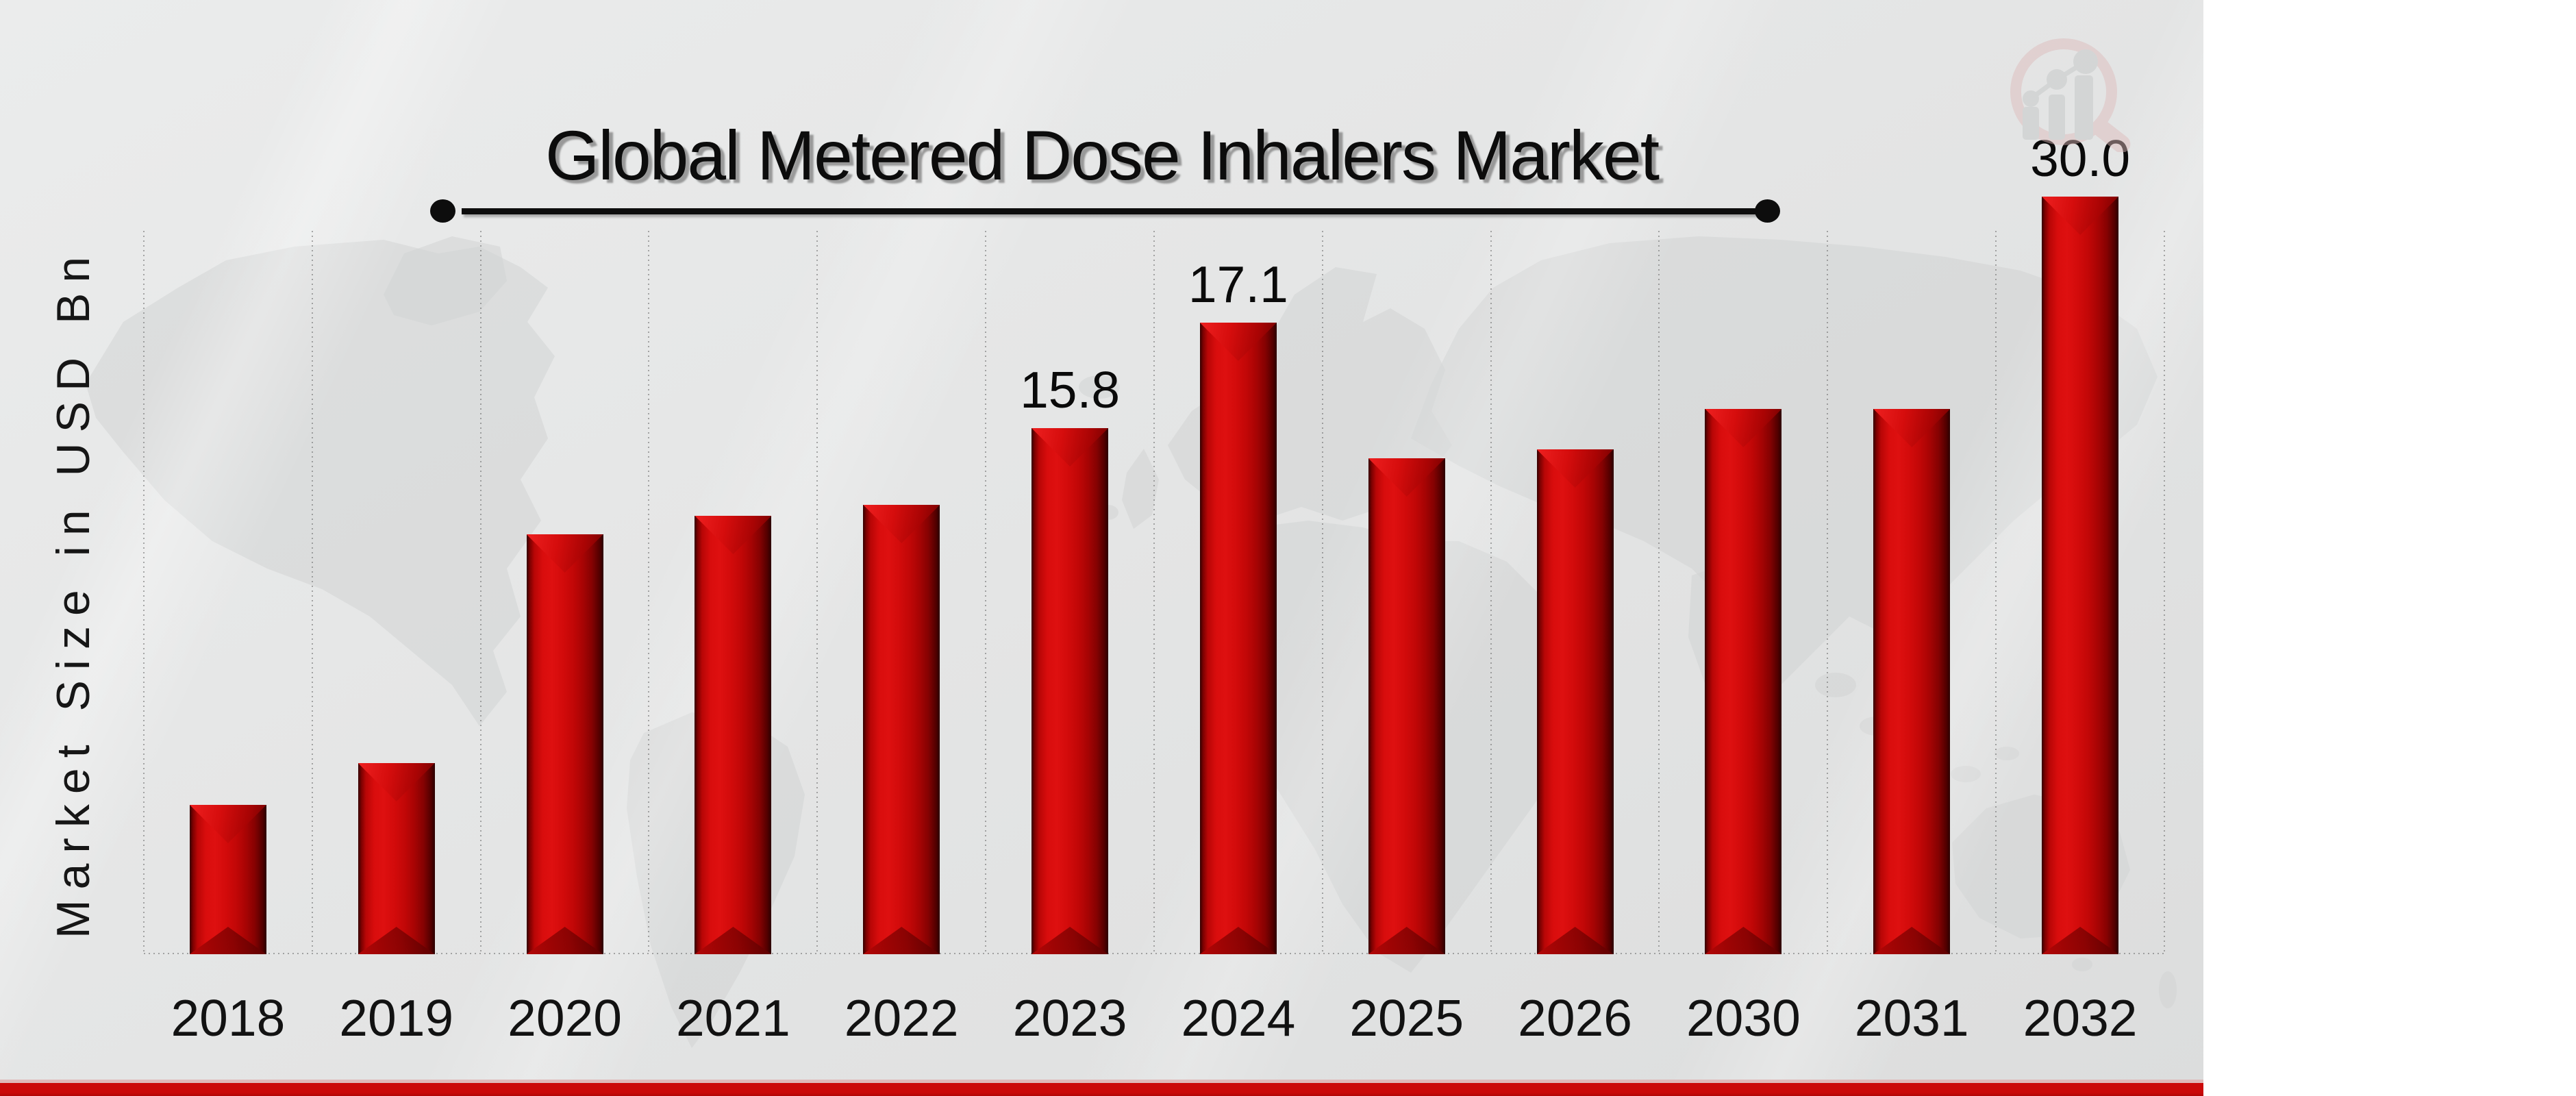 The height and width of the screenshot is (1096, 2576). I want to click on bar-2019, so click(396, 858).